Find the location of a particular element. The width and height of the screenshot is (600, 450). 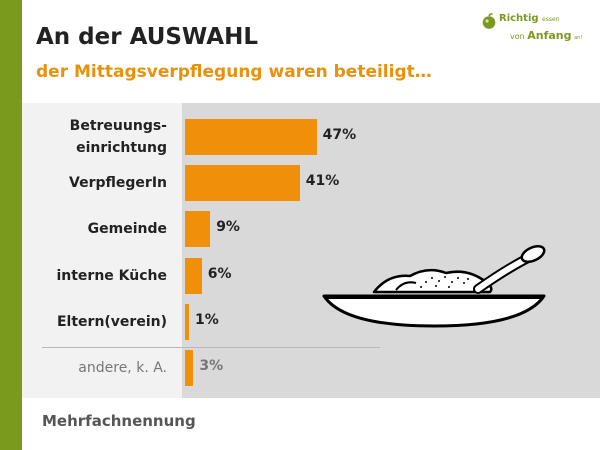

brand-logo: Richtig essen von Anfang an! is located at coordinates (531, 28).